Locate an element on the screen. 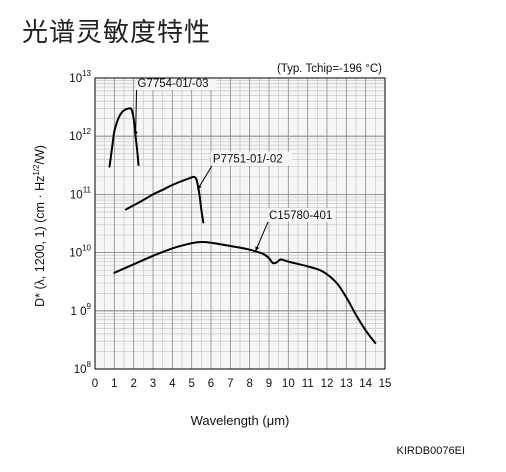 Image resolution: width=506 pixels, height=472 pixels. x-tick-label: 0 is located at coordinates (95, 384).